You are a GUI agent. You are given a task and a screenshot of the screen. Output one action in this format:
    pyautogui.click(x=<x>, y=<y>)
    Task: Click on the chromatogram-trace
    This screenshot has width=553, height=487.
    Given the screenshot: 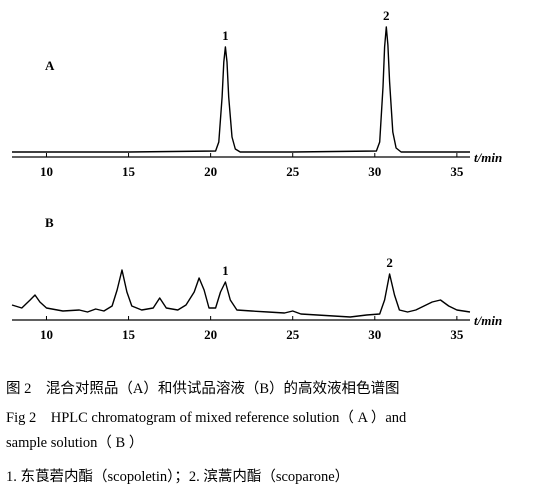 What is the action you would take?
    pyautogui.click(x=241, y=293)
    